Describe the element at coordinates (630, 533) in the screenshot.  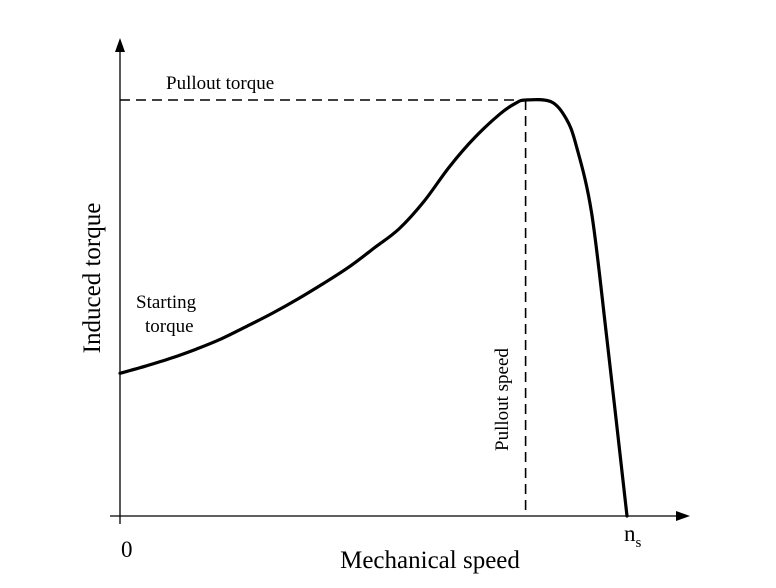
I see `x-tick-ns-base: n` at that location.